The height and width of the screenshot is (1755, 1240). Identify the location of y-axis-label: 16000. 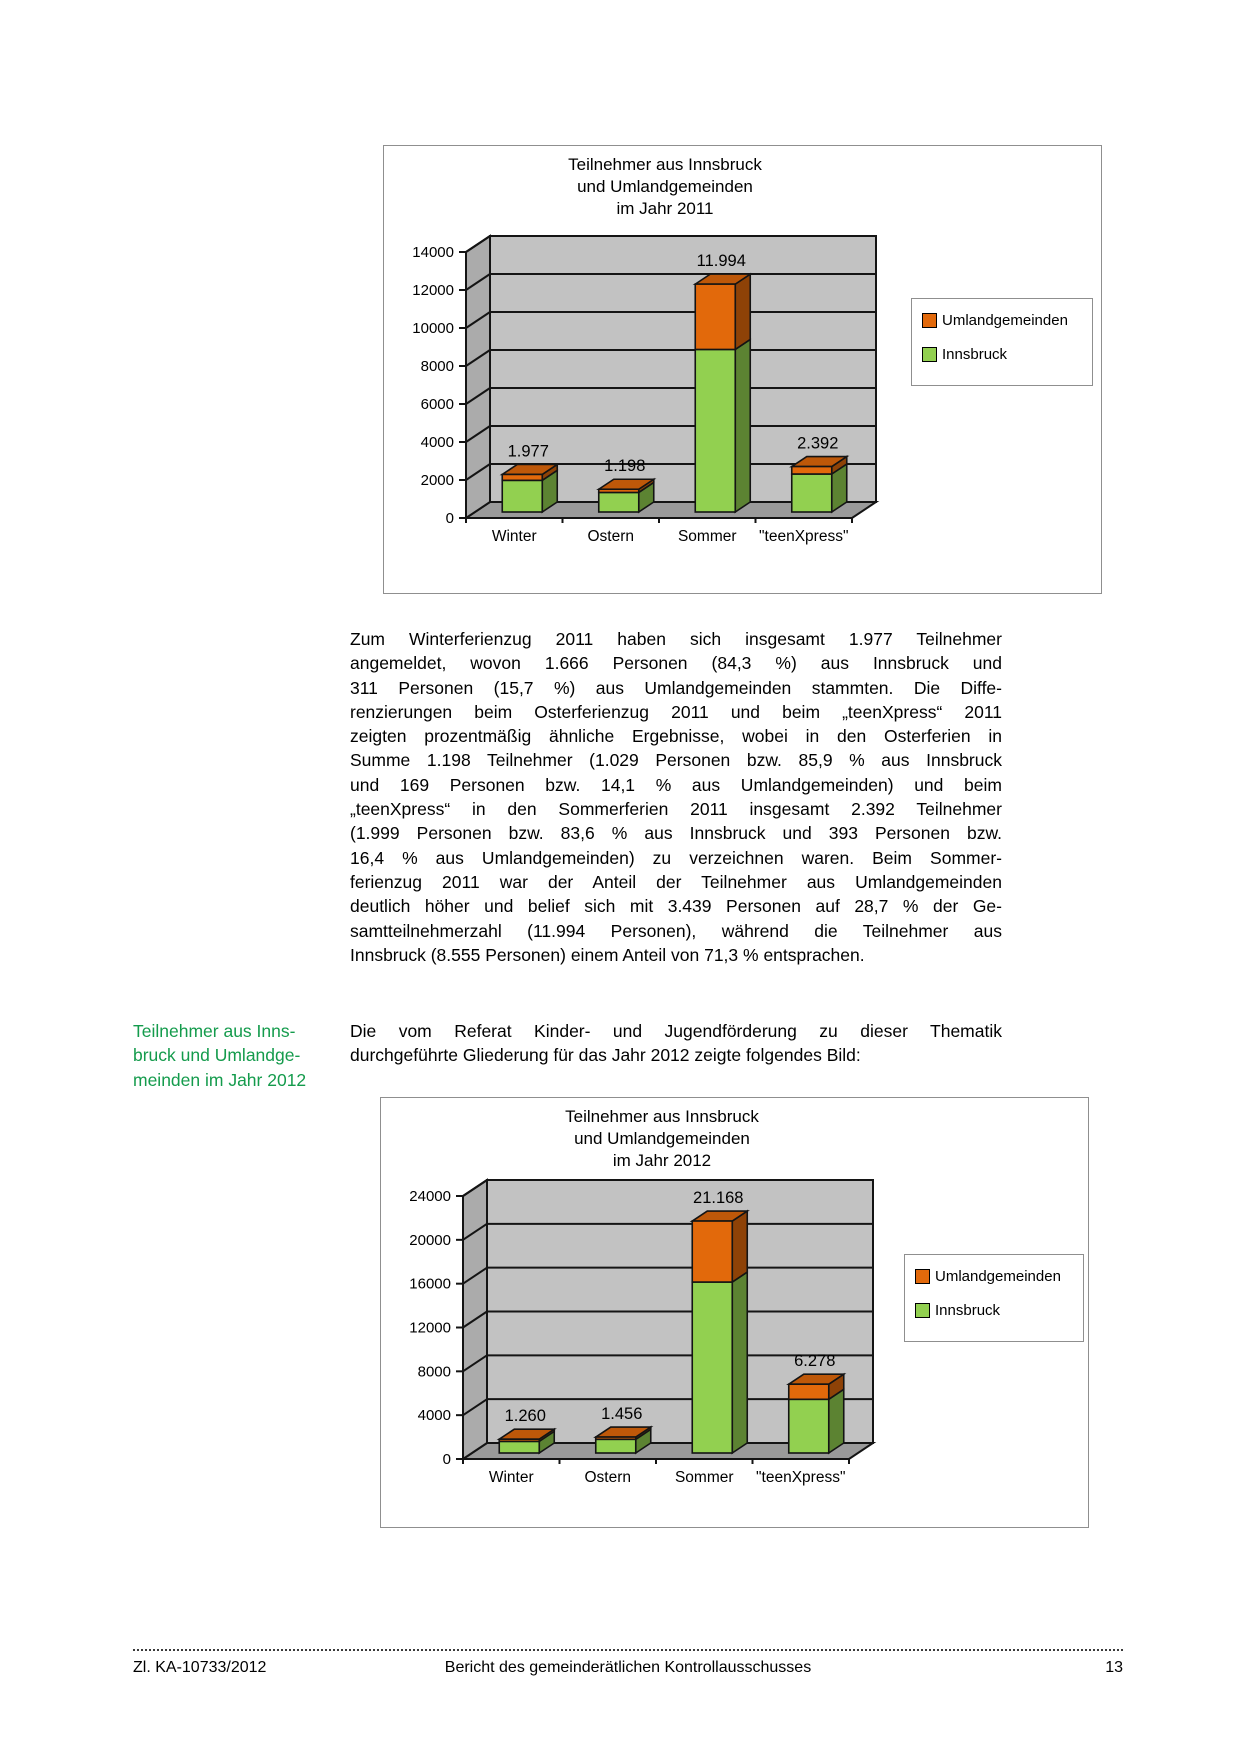
(430, 1284).